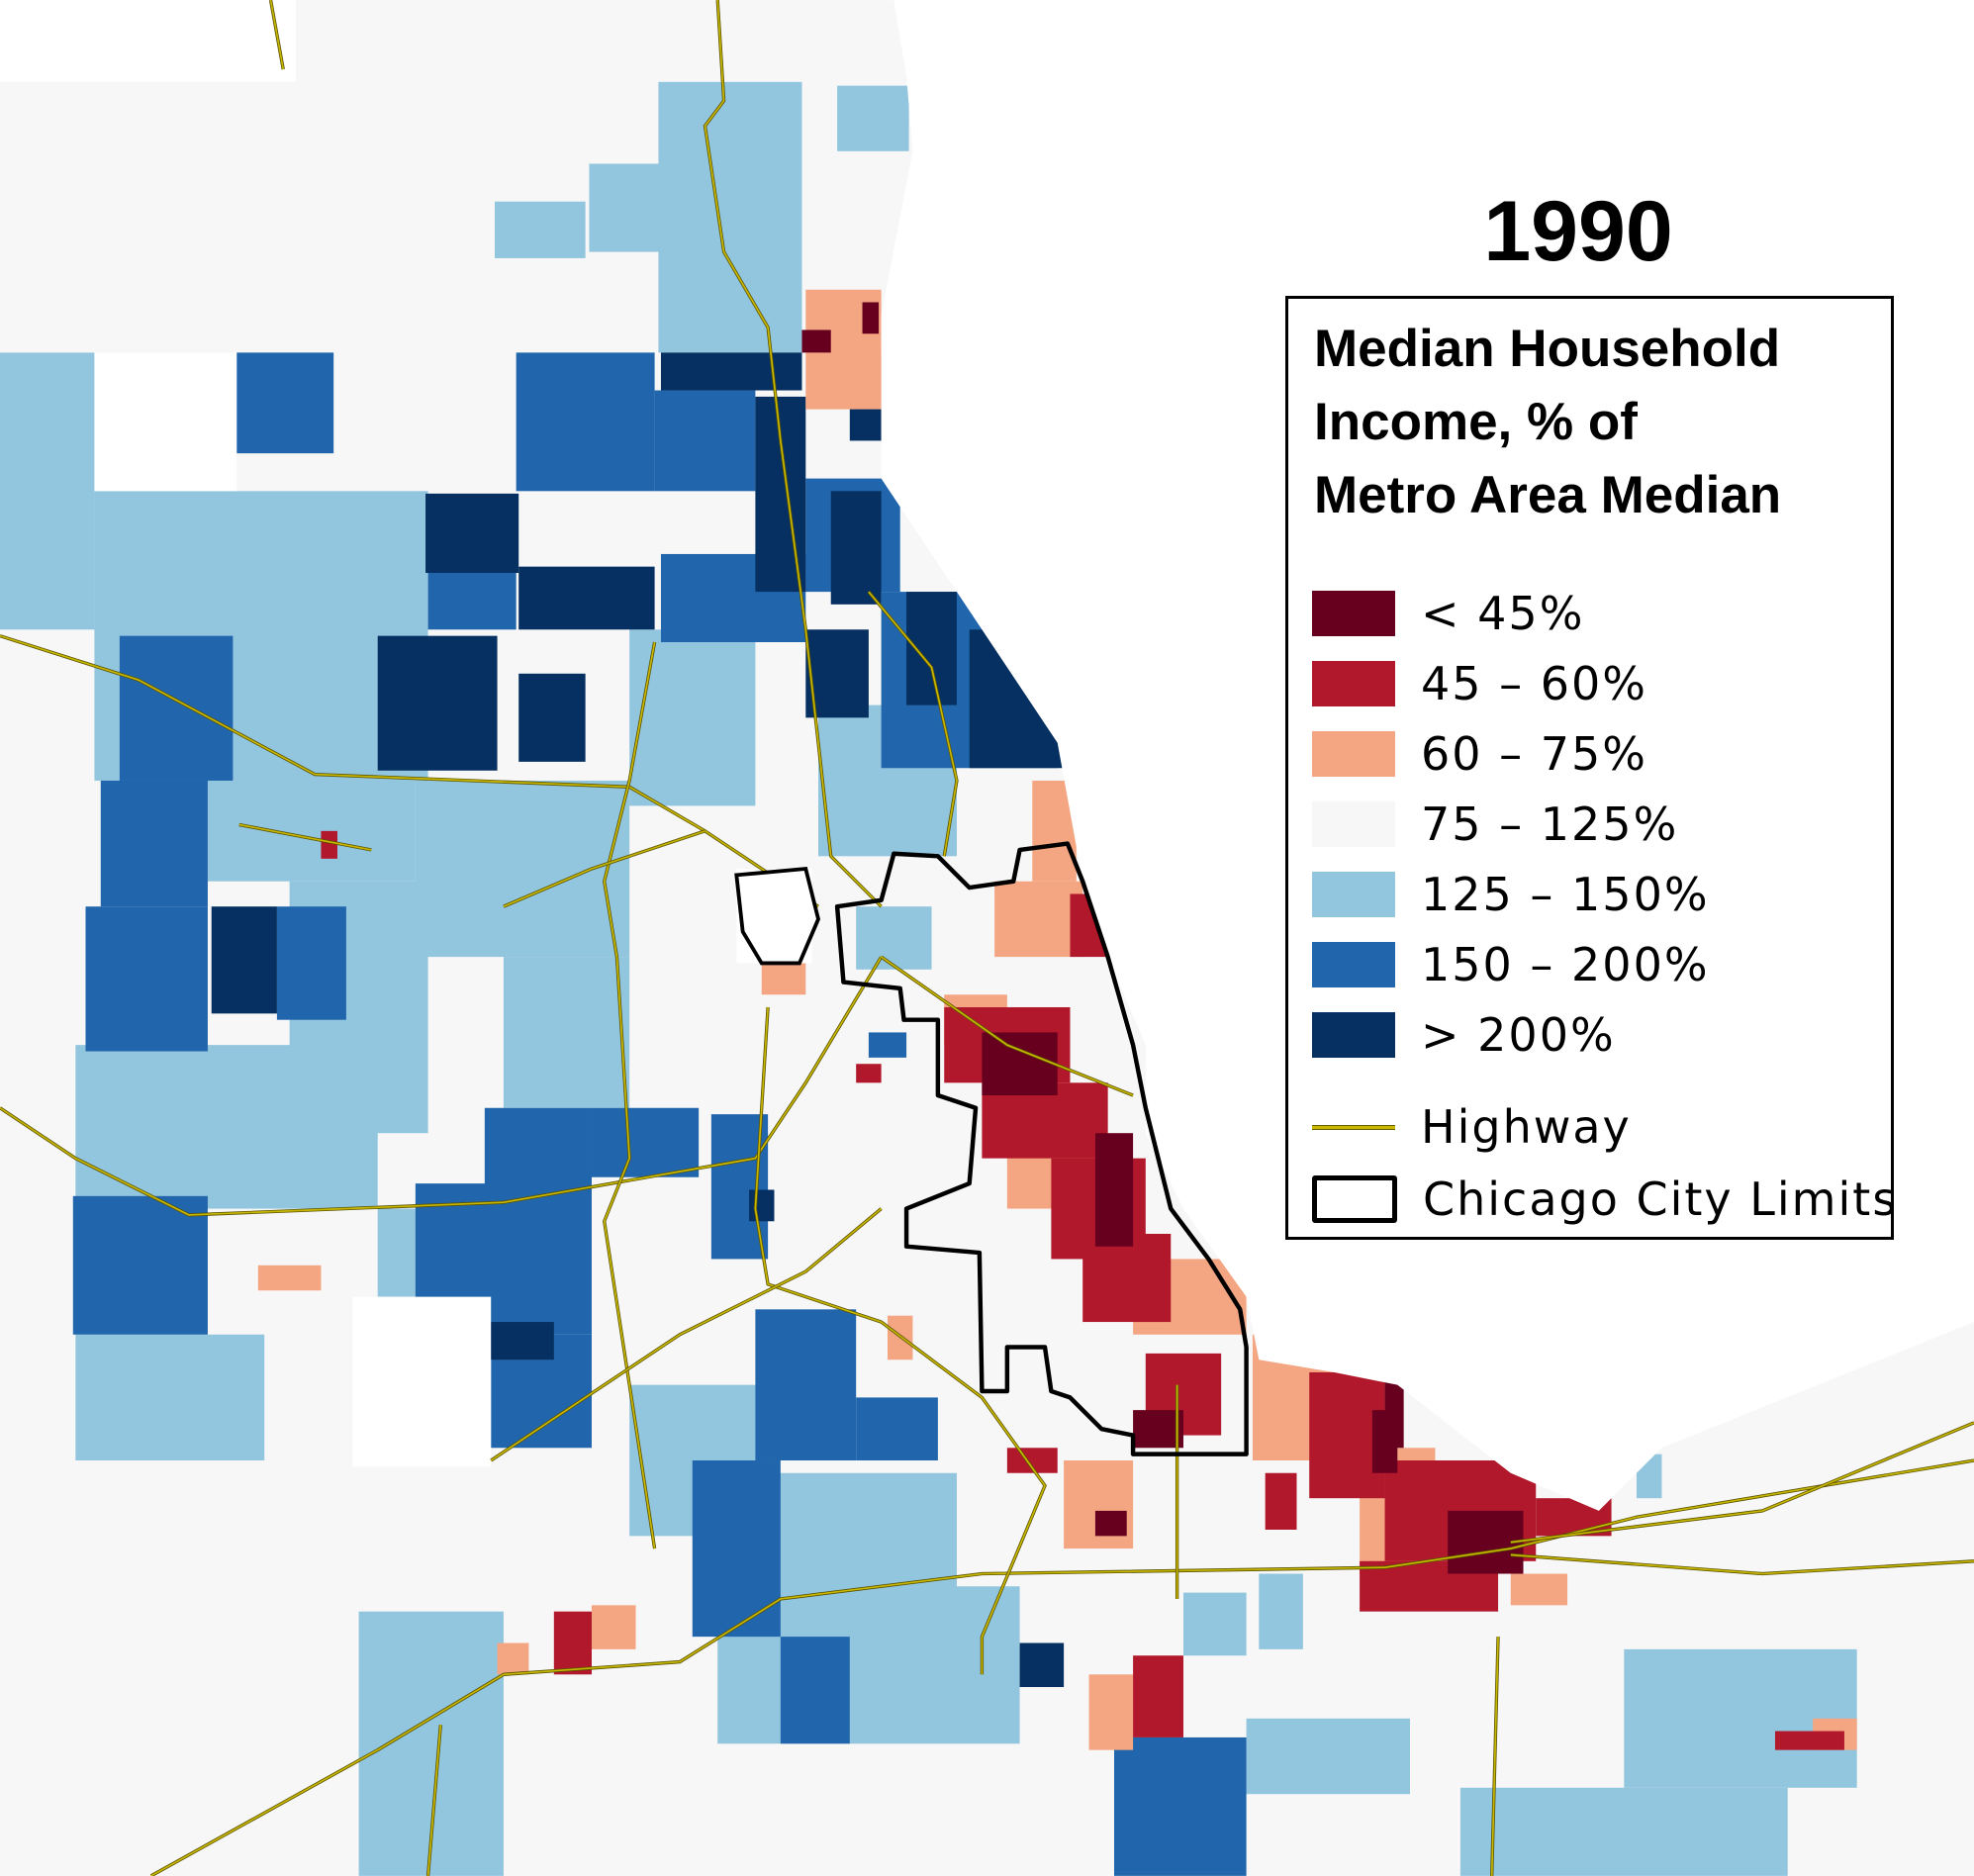 Image resolution: width=1974 pixels, height=1876 pixels. Describe the element at coordinates (1353, 1127) in the screenshot. I see `highway-line-icon` at that location.